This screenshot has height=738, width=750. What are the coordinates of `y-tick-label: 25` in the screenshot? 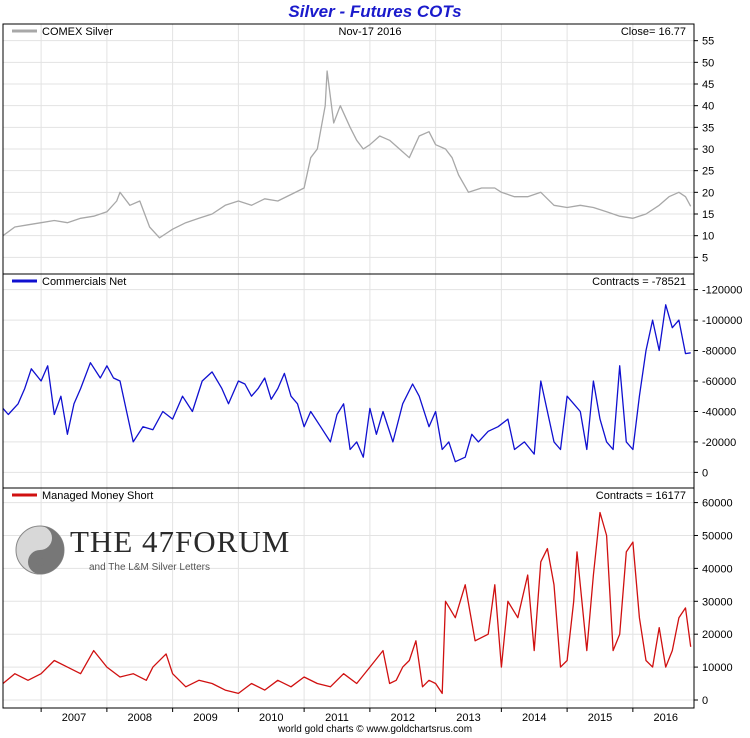 It's located at (708, 172).